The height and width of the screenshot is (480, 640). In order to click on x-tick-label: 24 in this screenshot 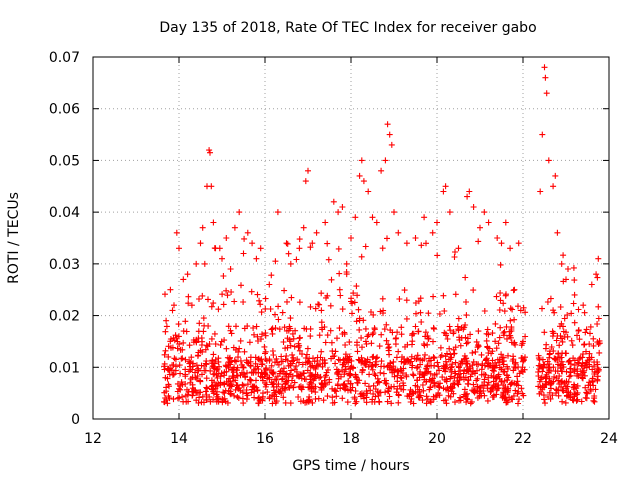, I will do `click(609, 439)`.